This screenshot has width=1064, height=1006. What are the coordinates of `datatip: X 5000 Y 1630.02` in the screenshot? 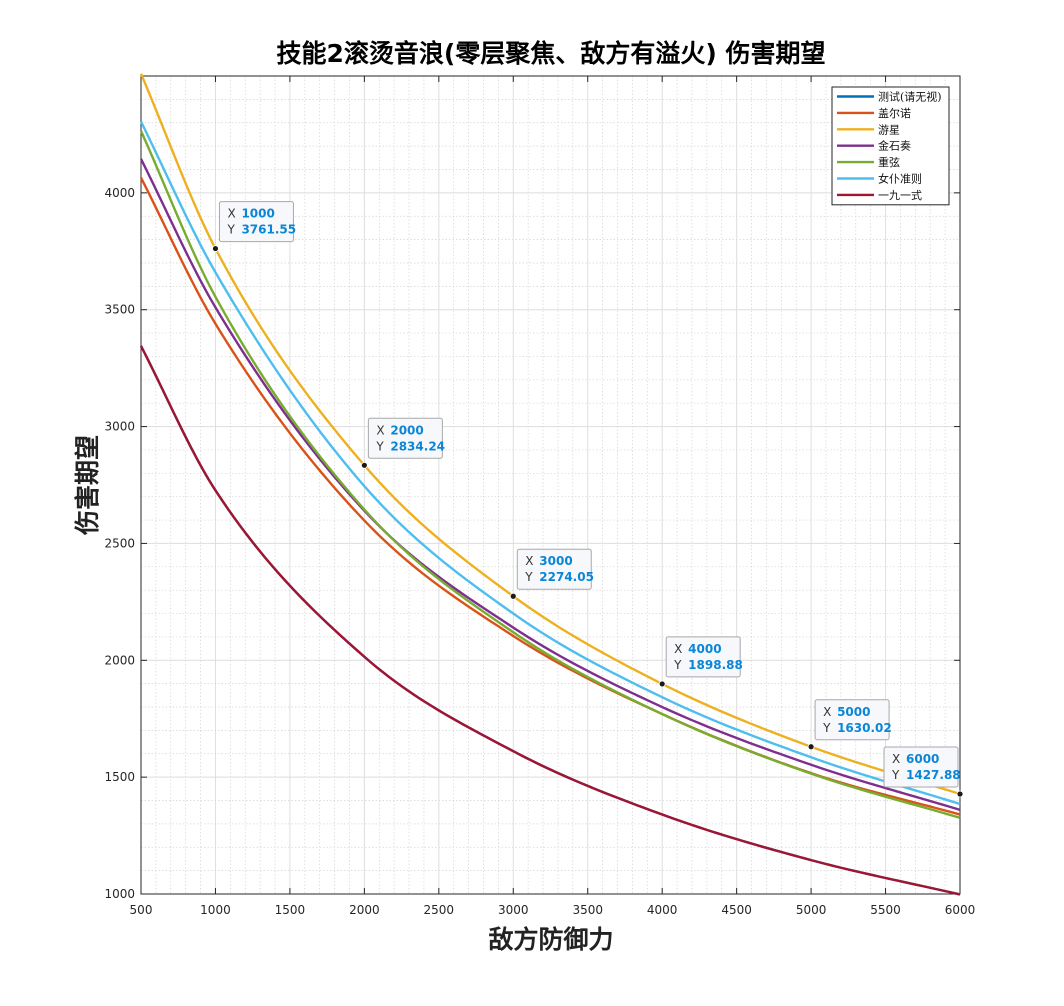 It's located at (849, 725).